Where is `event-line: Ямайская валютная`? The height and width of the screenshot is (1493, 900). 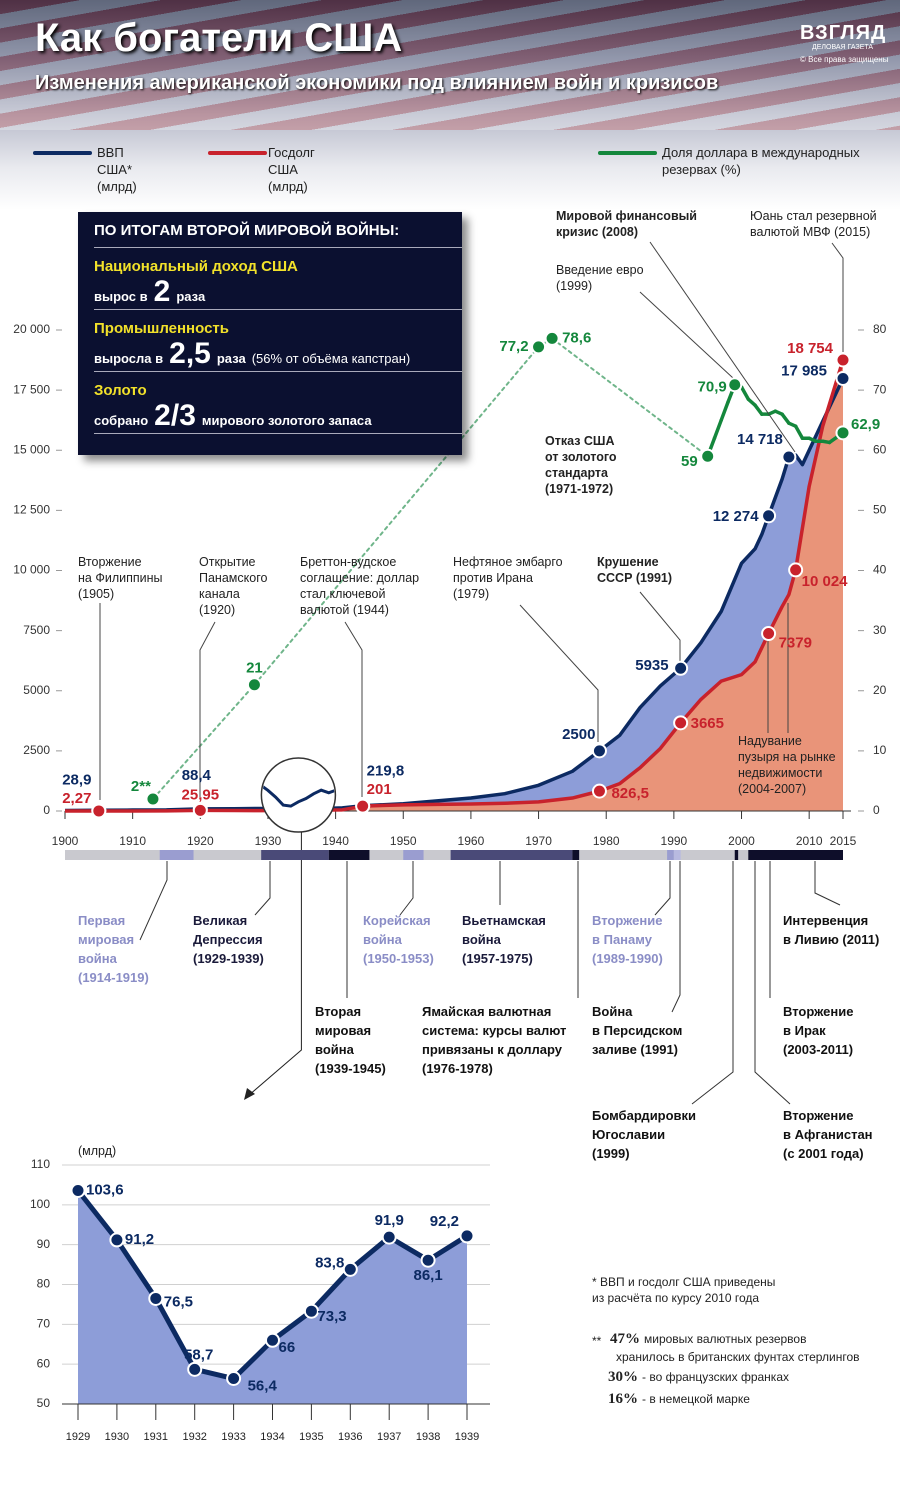
event-line: Ямайская валютная is located at coordinates (487, 1011).